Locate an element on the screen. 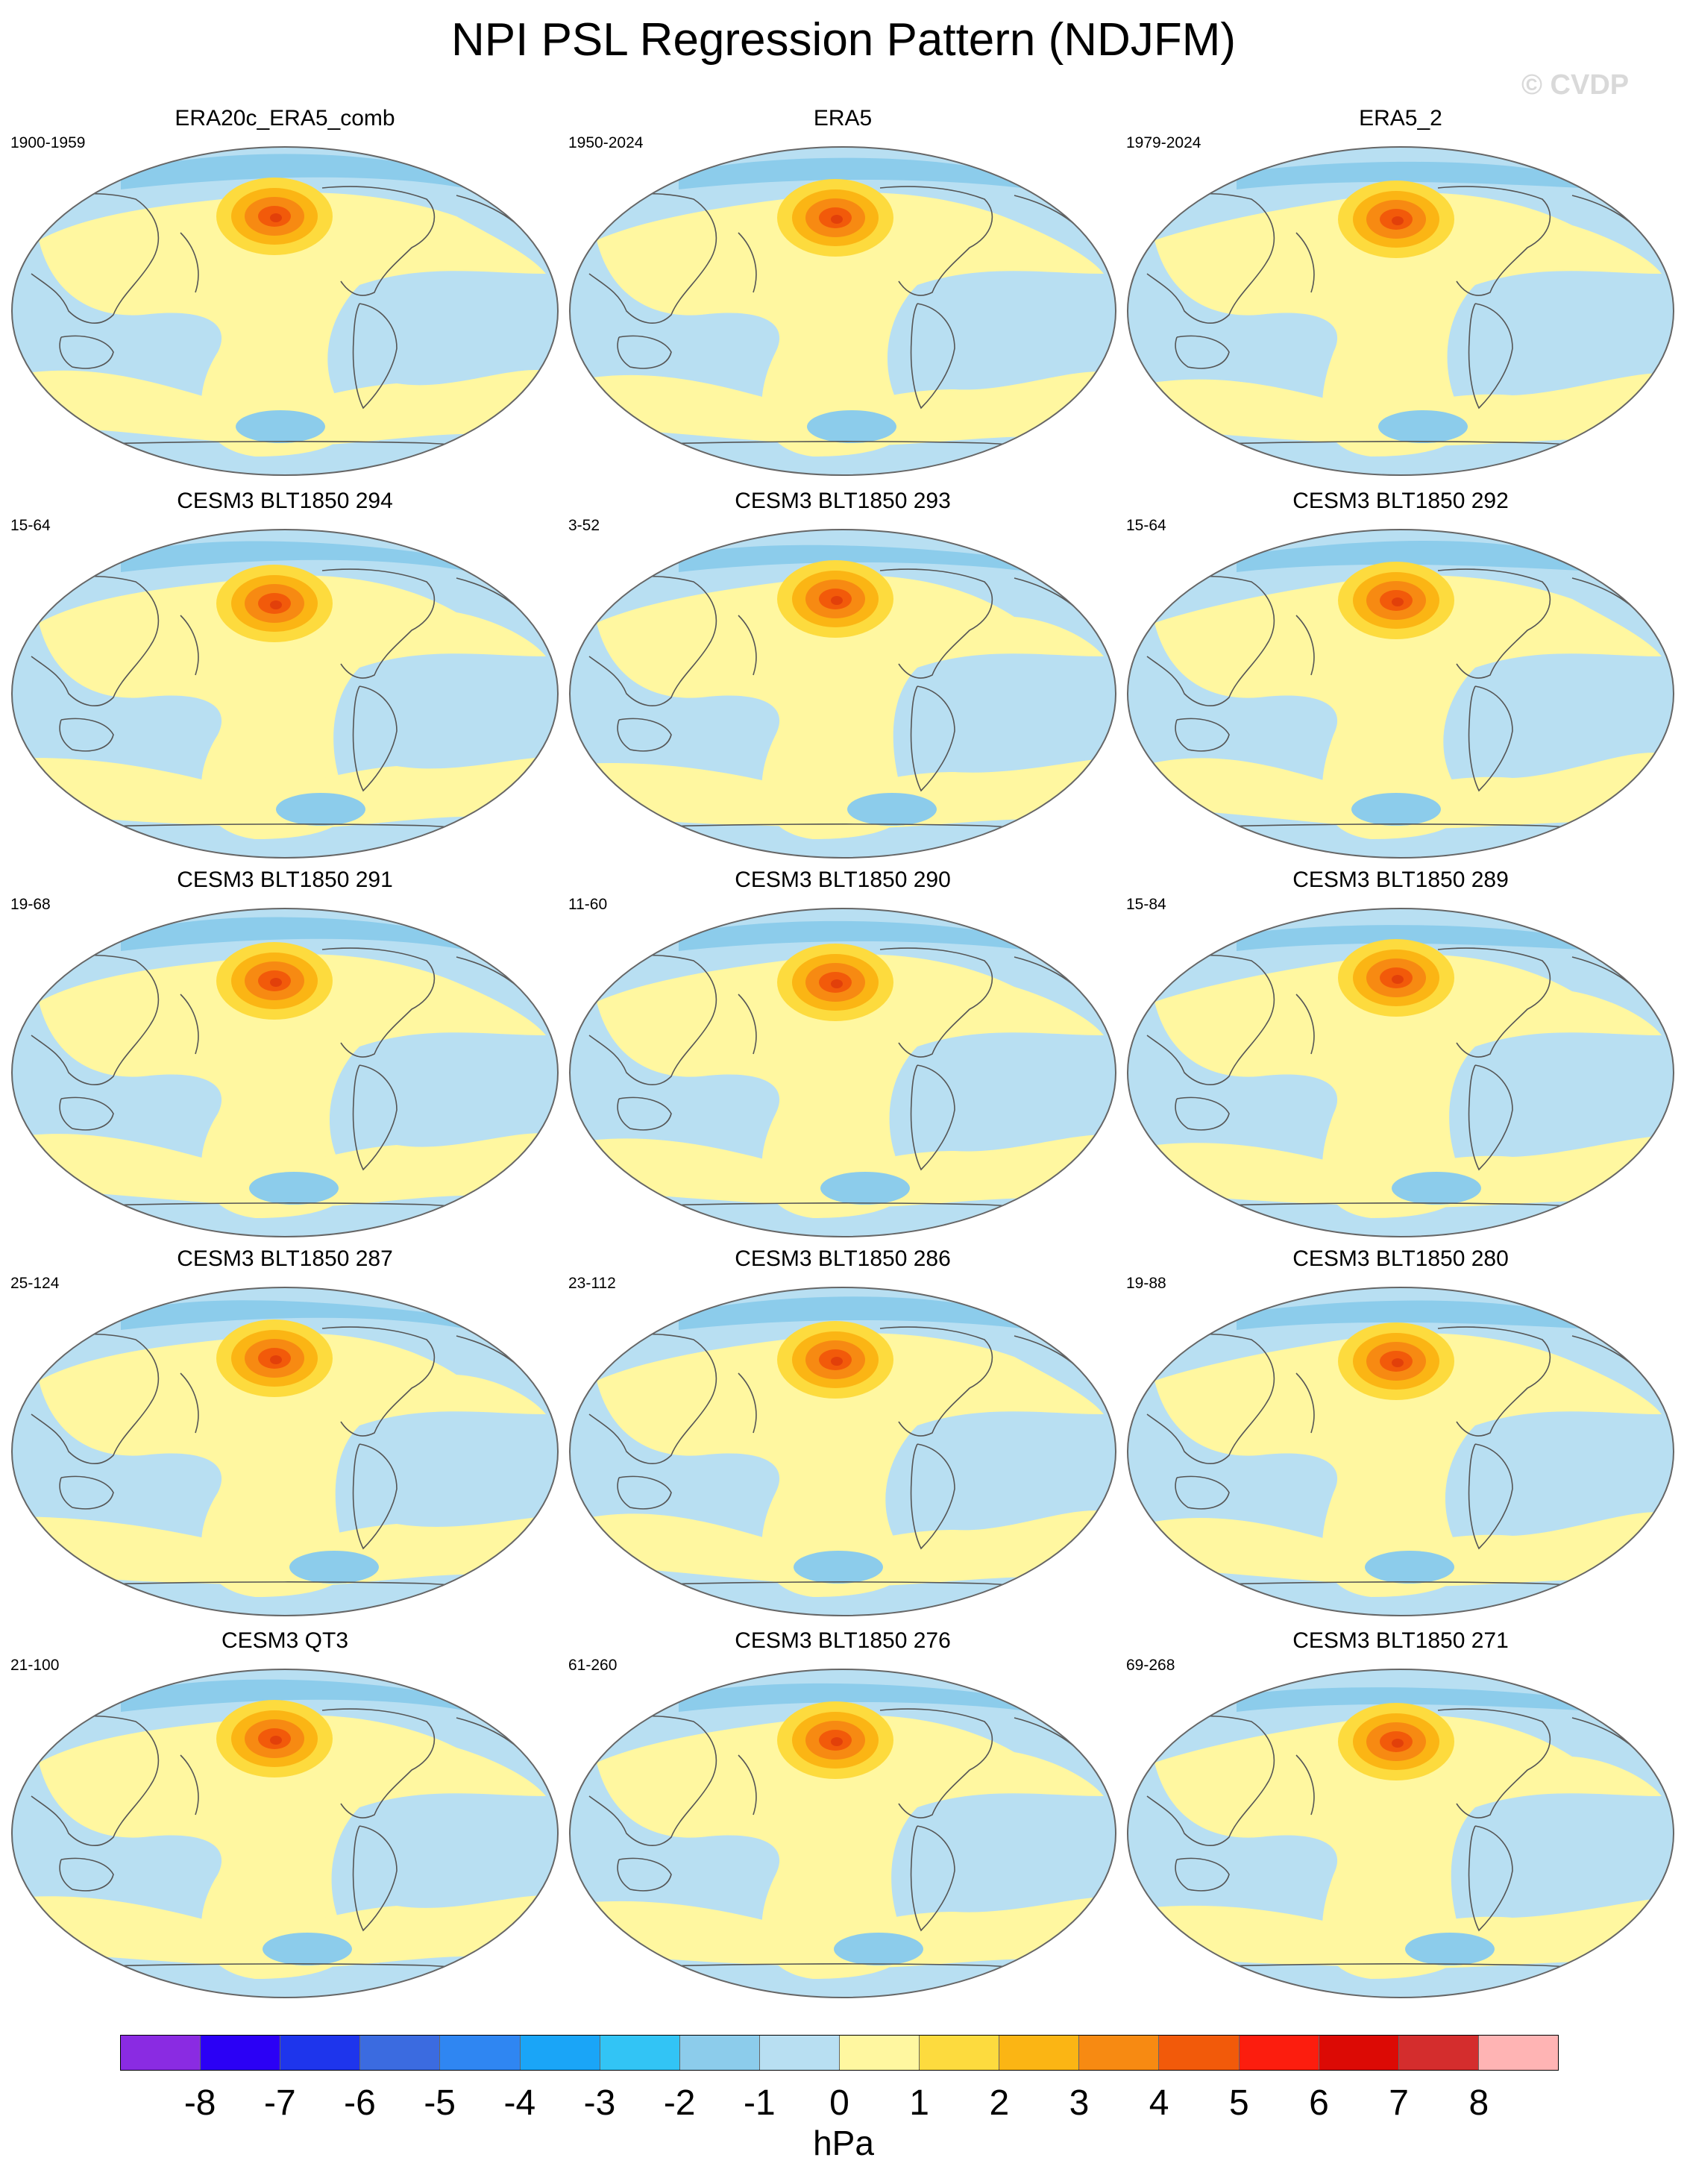  colorbar-tick-label: -6 is located at coordinates (360, 2103).